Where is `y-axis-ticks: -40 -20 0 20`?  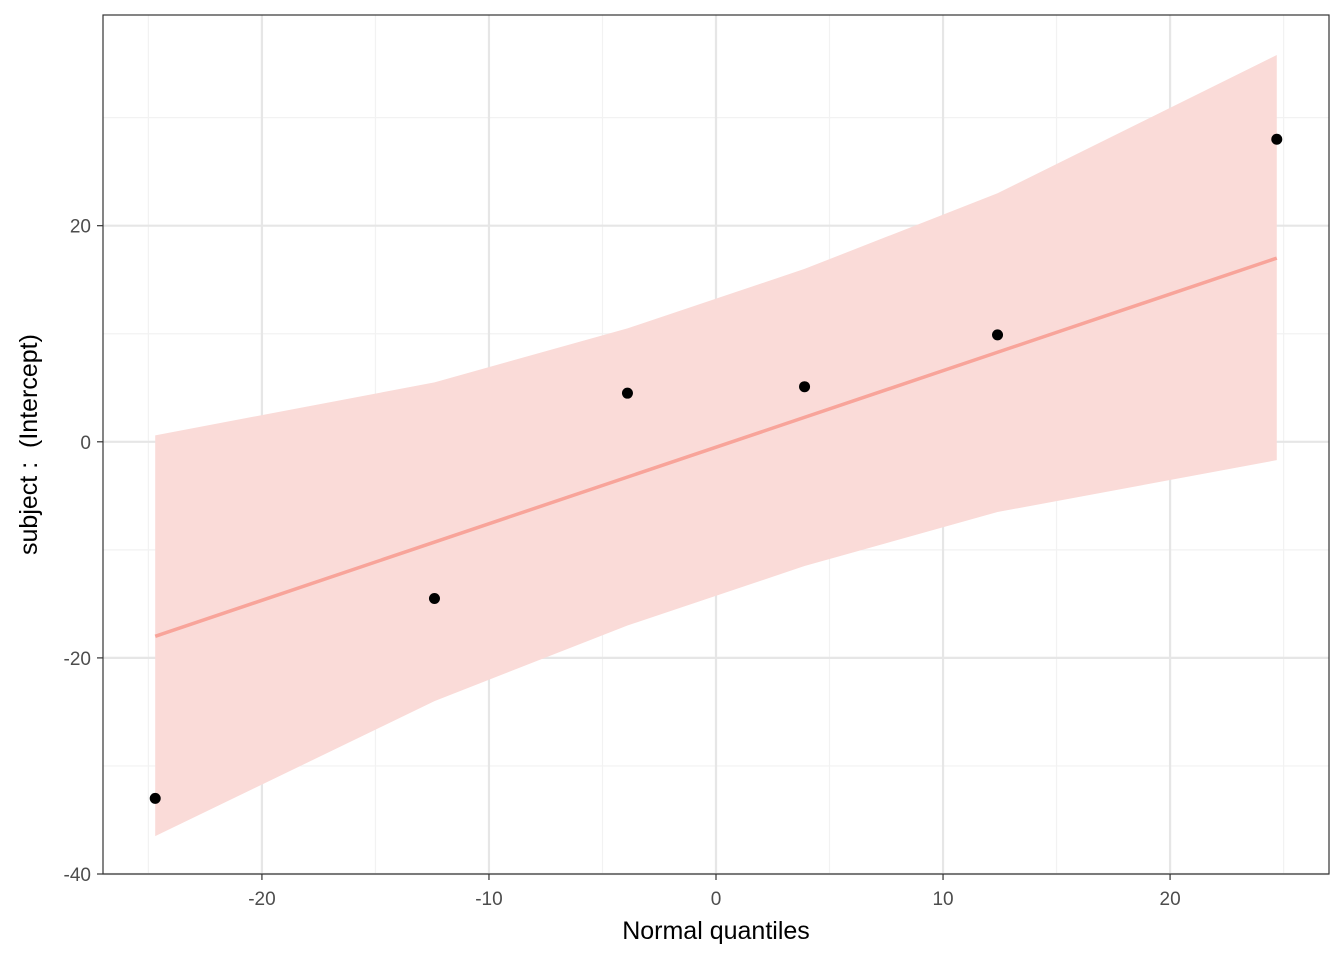 y-axis-ticks: -40 -20 0 20 is located at coordinates (83, 551).